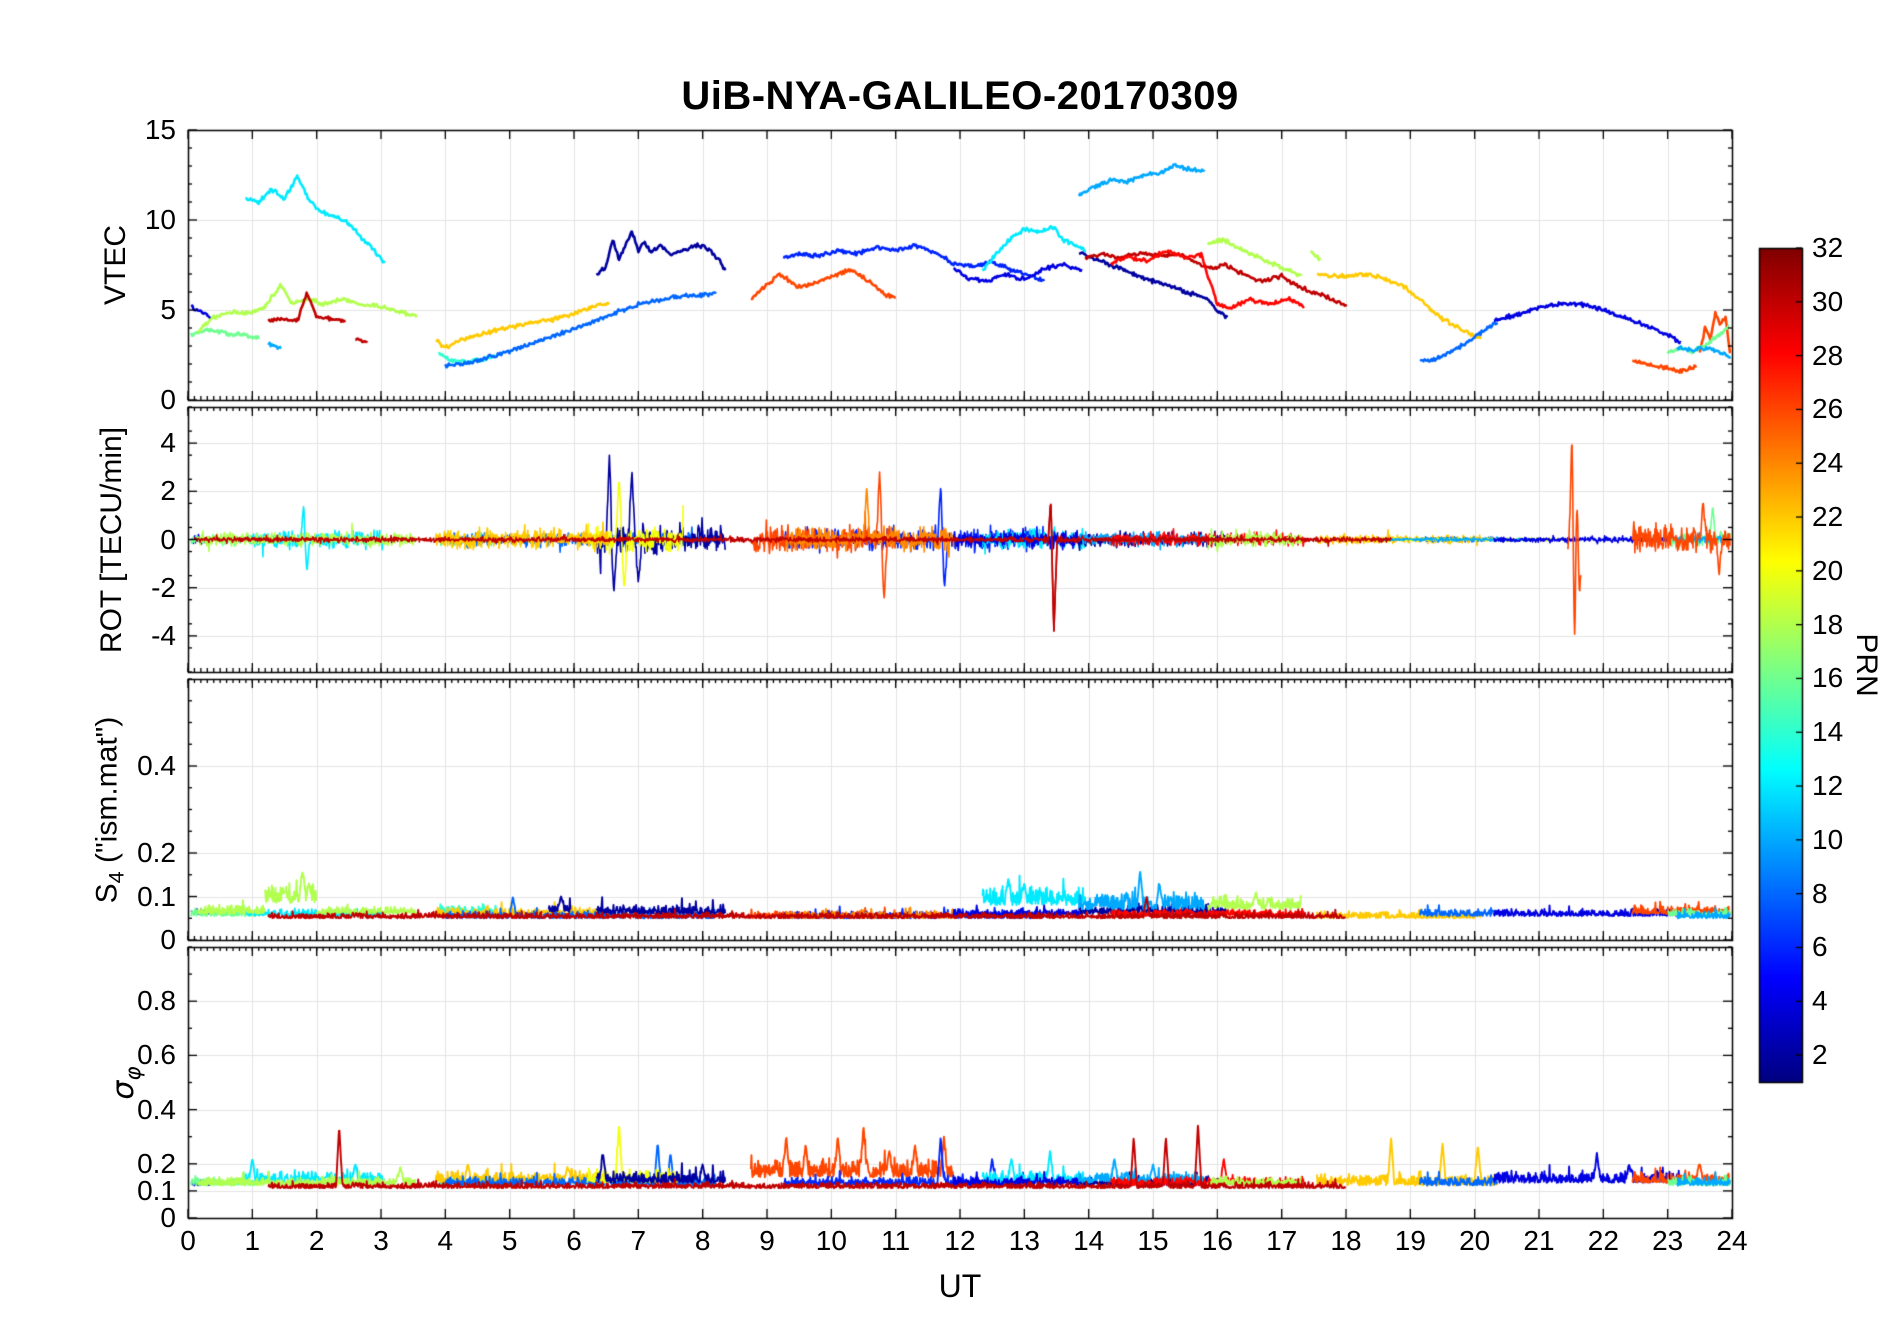  Describe the element at coordinates (1828, 732) in the screenshot. I see `colorbar-tick-label: 14` at that location.